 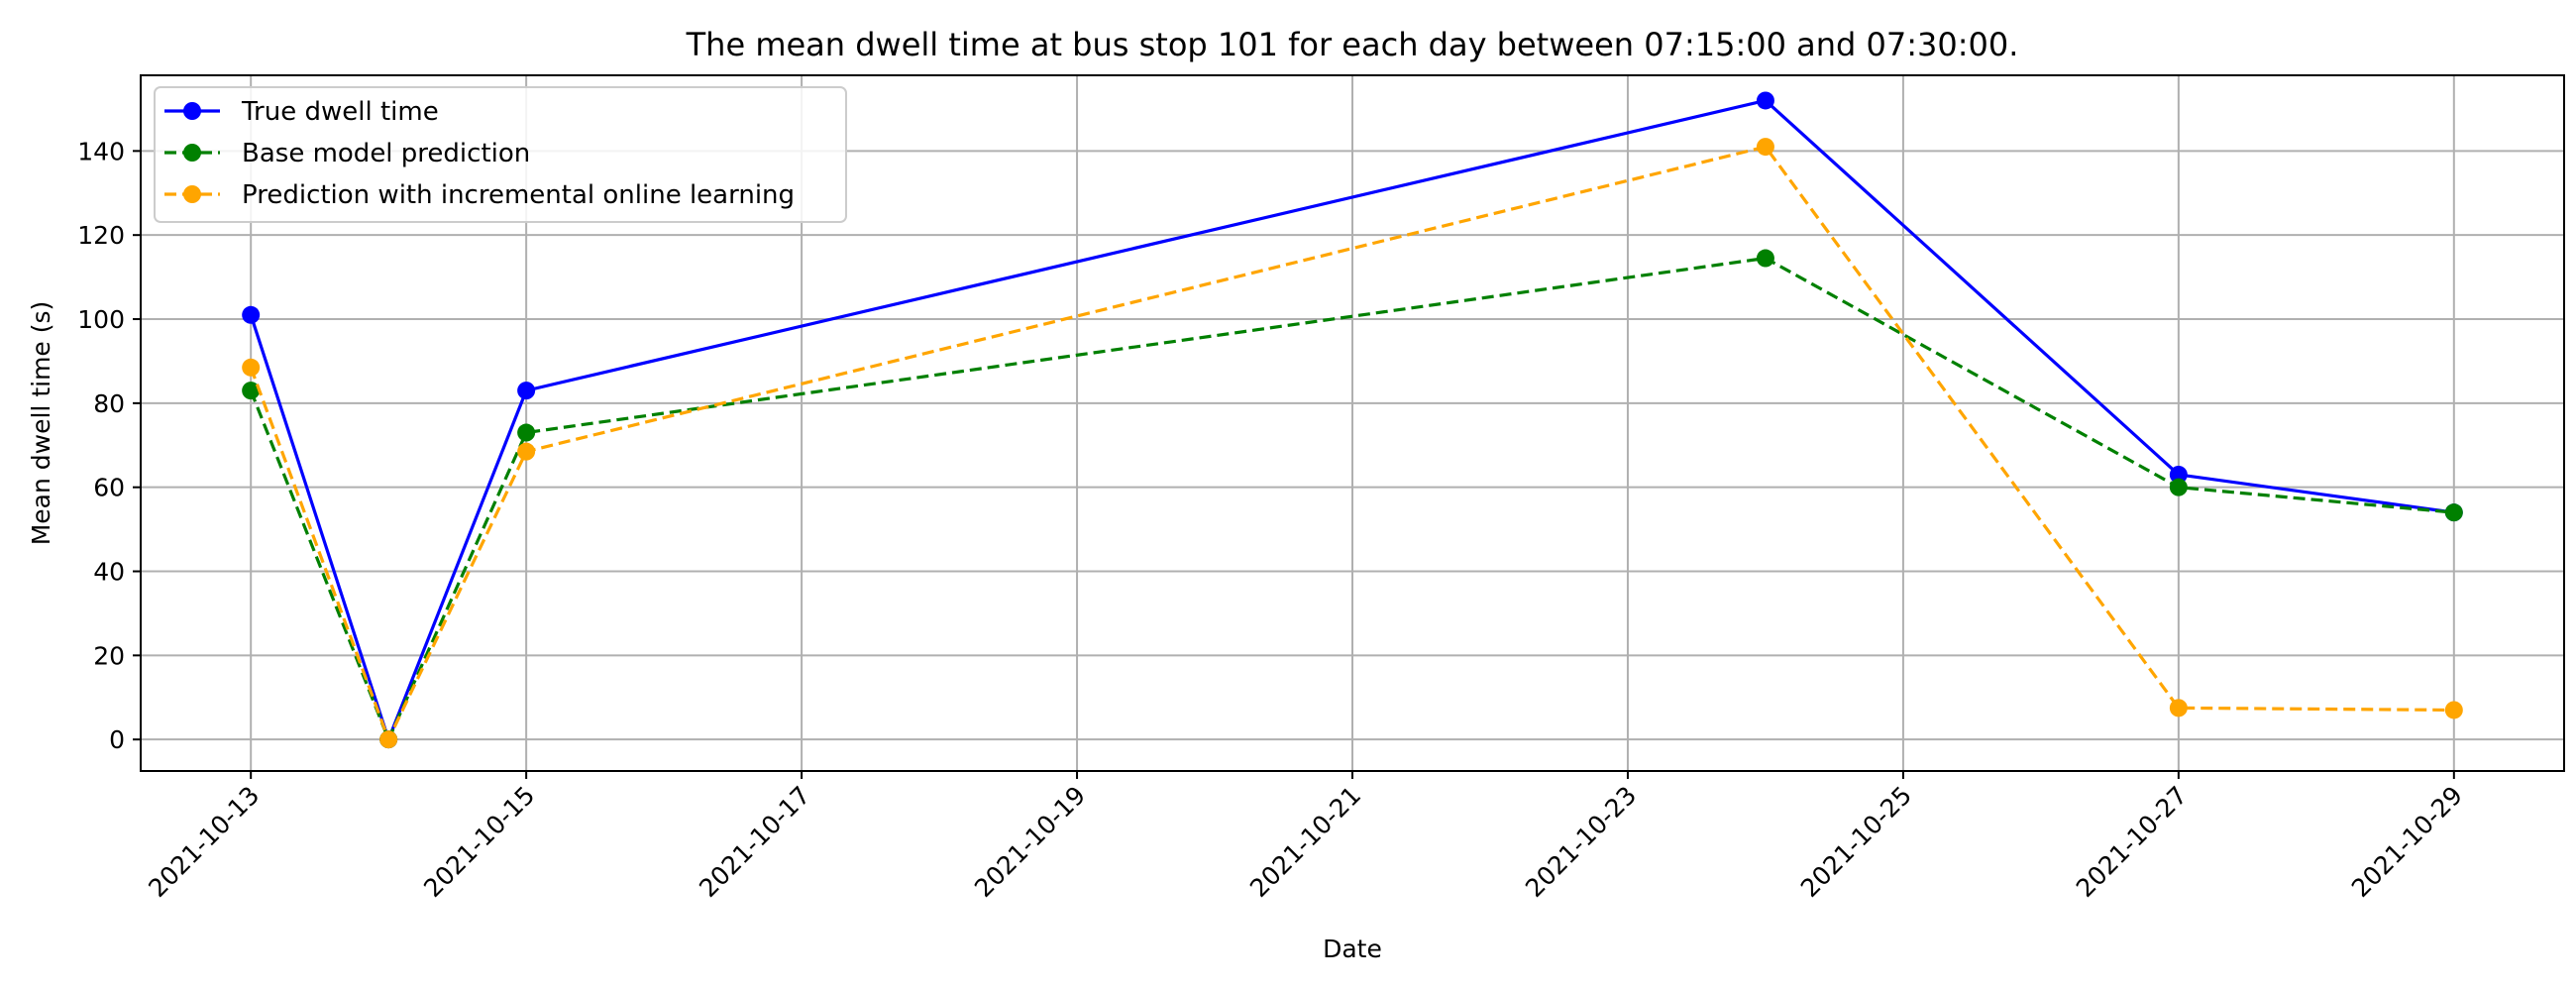 What do you see at coordinates (340, 112) in the screenshot?
I see `legend-label: True dwell time` at bounding box center [340, 112].